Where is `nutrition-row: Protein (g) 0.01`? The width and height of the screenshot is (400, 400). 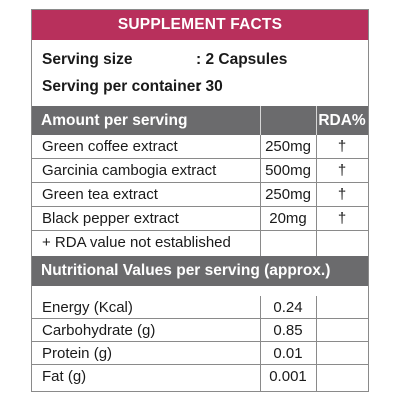 nutrition-row: Protein (g) 0.01 is located at coordinates (200, 353).